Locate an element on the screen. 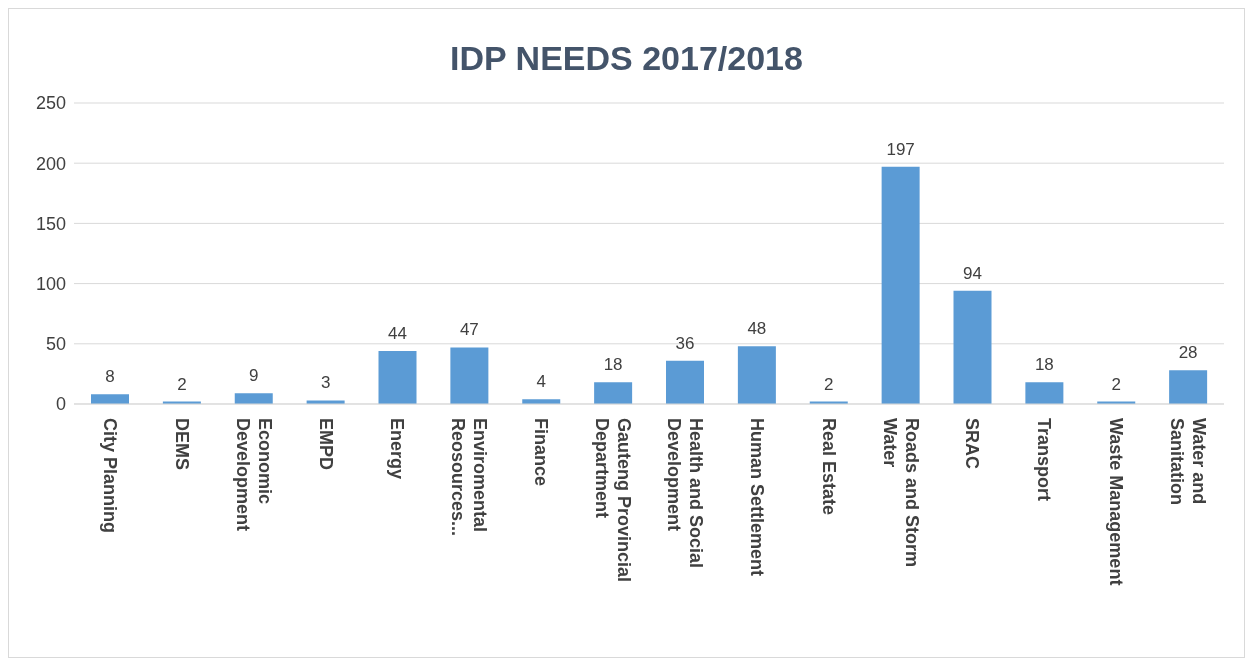  x-tick-label: DEMS is located at coordinates (181, 444).